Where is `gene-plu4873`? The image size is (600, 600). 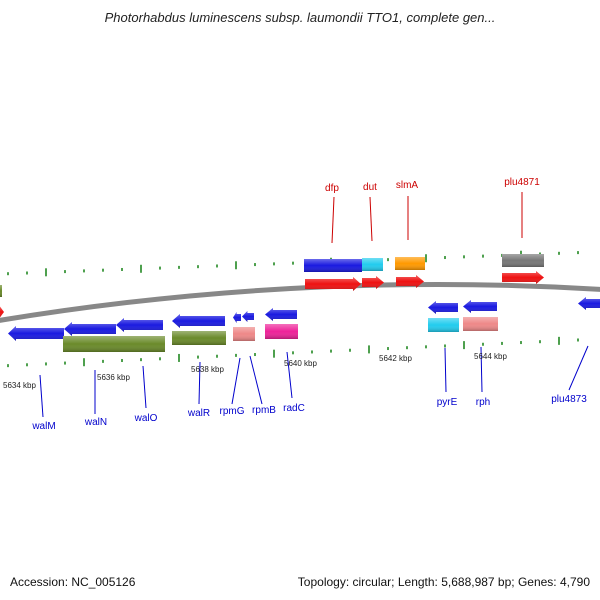 gene-plu4873 is located at coordinates (589, 303).